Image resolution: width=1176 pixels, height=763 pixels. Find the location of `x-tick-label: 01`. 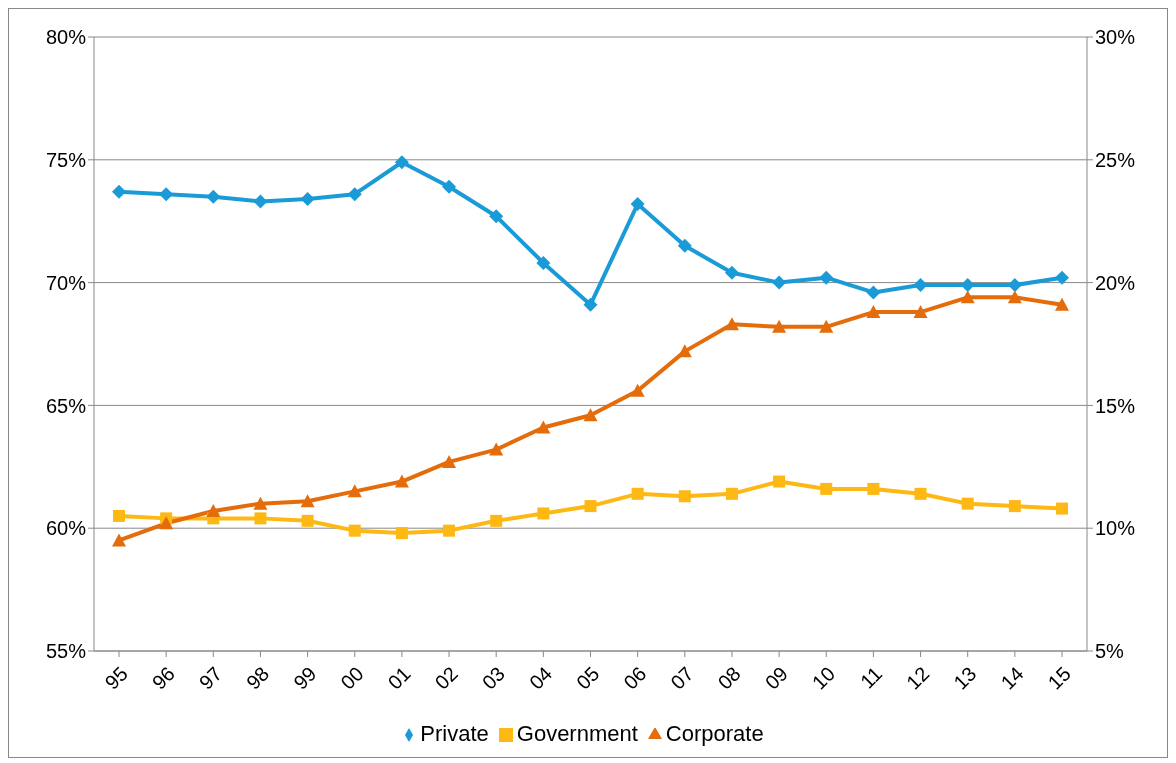

x-tick-label: 01 is located at coordinates (399, 678).